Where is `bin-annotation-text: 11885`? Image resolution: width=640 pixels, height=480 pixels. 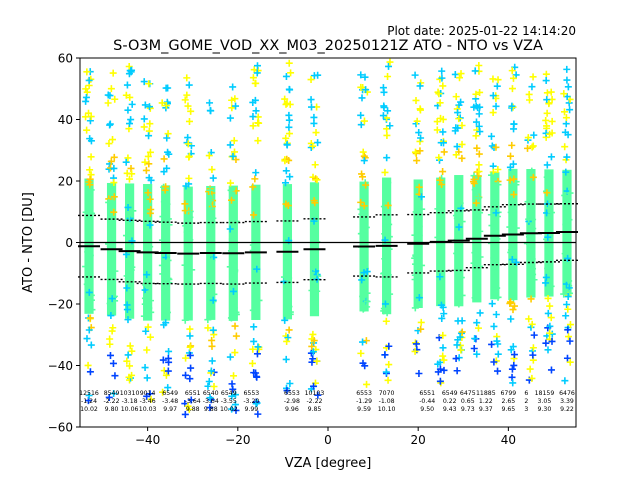 bin-annotation-text: 11885 is located at coordinates (486, 393).